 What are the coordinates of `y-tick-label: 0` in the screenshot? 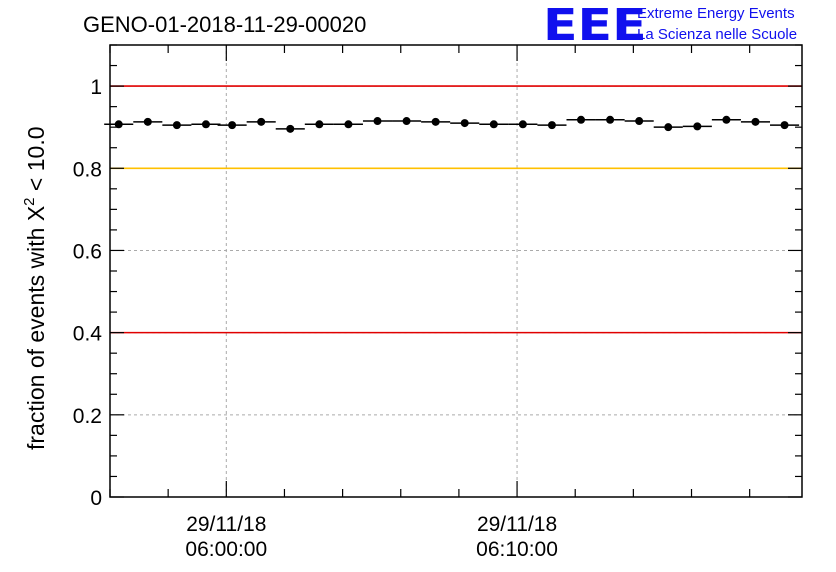 It's located at (96, 498).